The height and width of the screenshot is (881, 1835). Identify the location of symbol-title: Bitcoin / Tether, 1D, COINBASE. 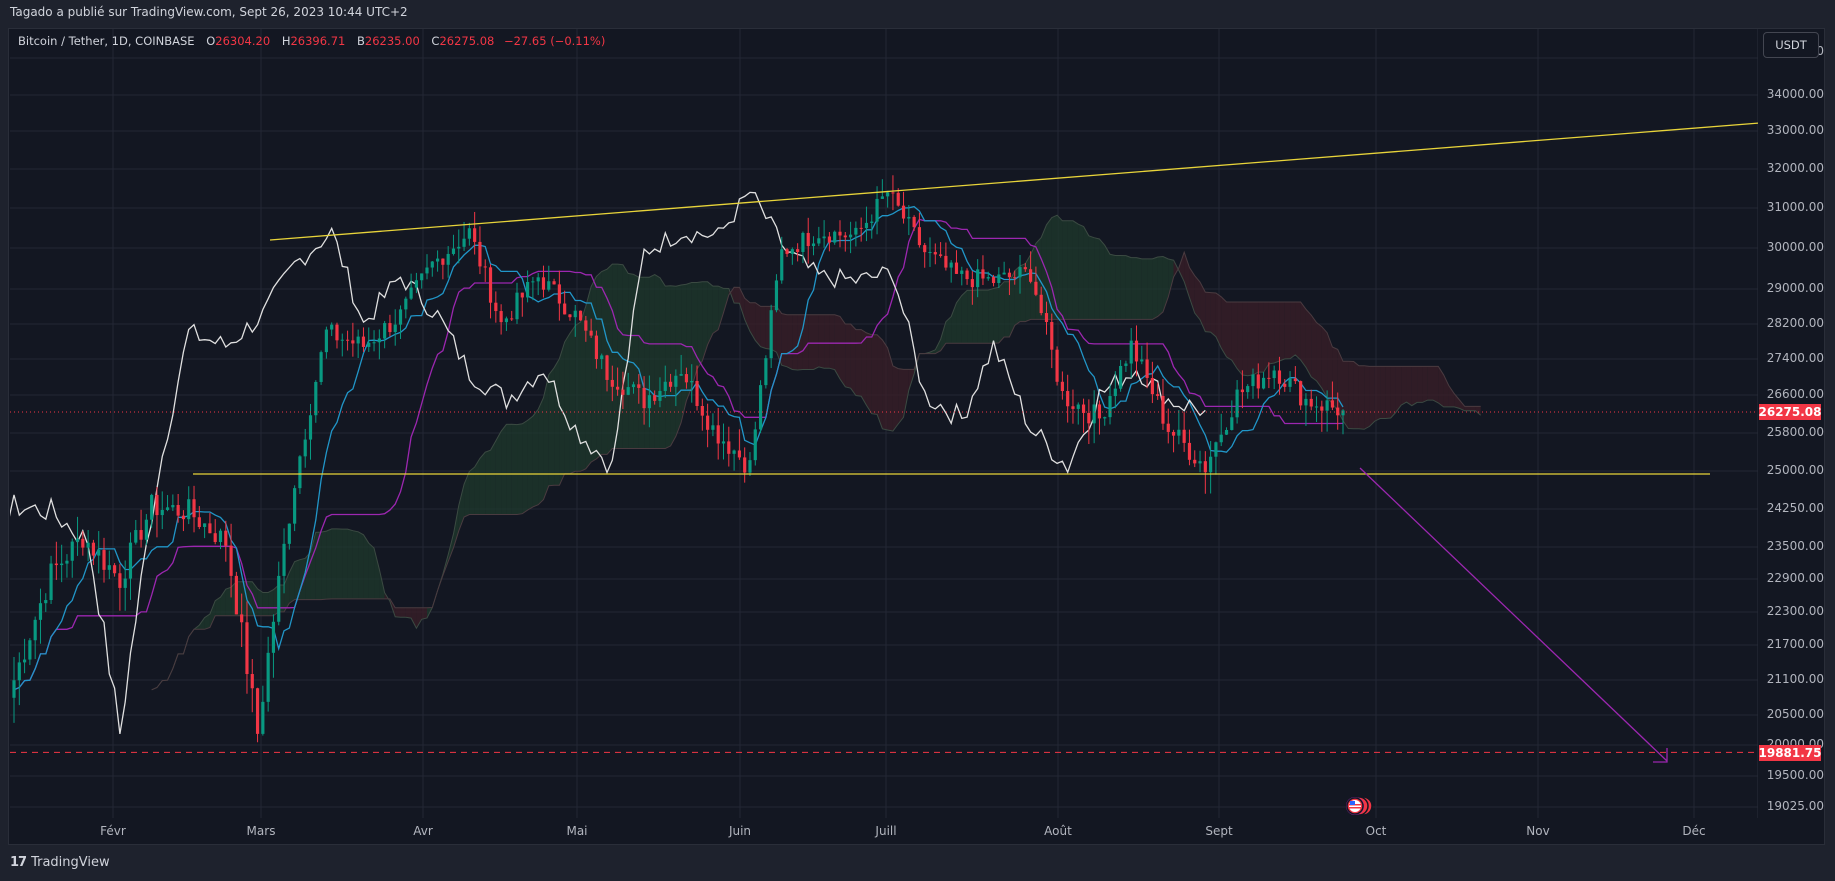
(106, 41).